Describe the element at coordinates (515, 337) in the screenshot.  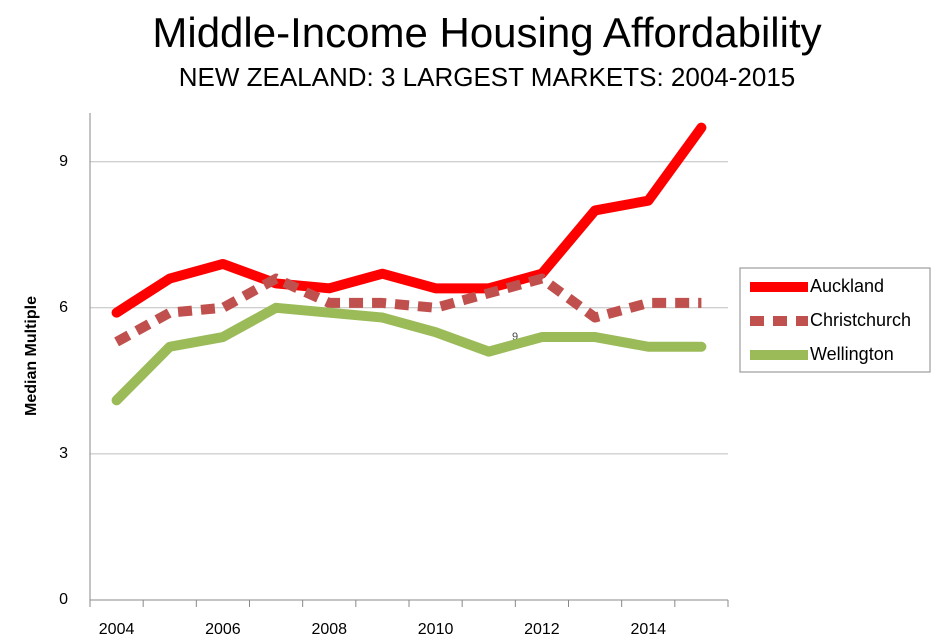
I see `annotation: 9` at that location.